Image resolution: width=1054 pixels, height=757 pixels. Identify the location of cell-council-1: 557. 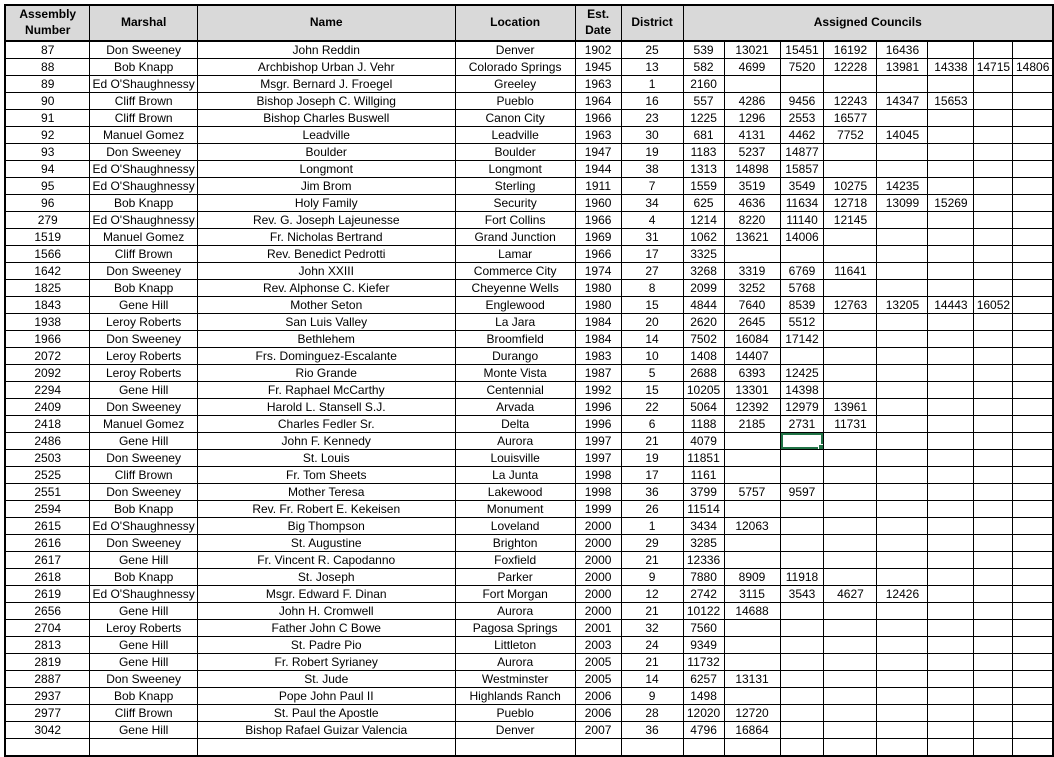
(703, 101).